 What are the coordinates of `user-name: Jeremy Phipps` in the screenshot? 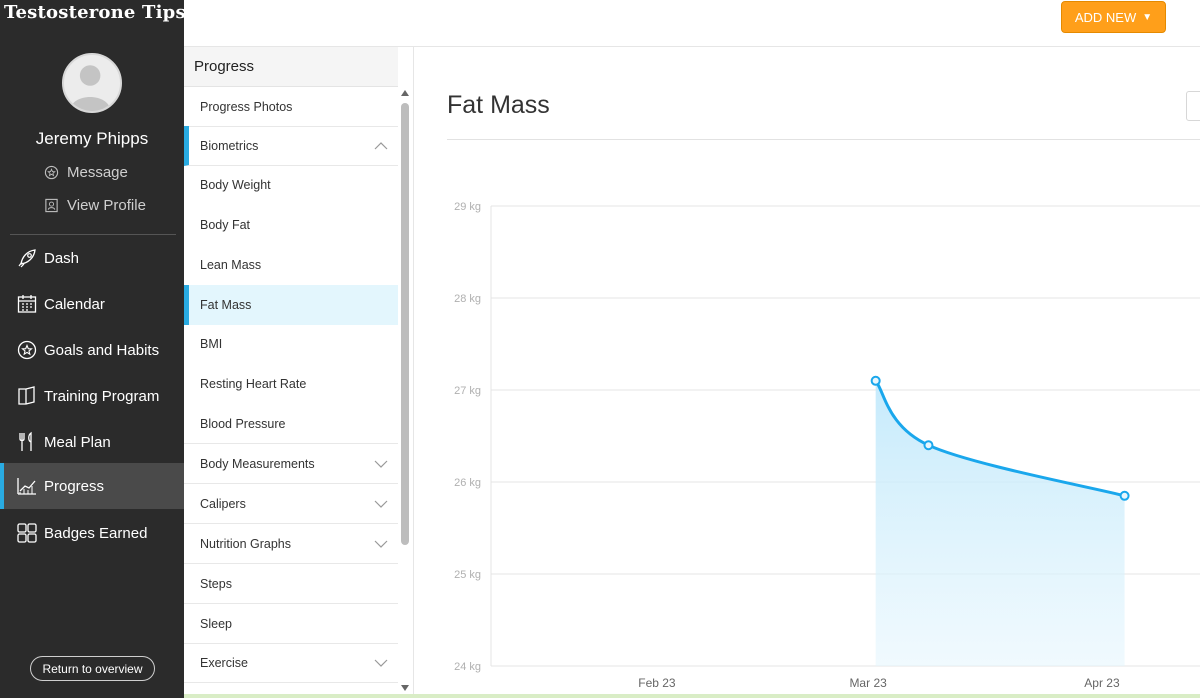 It's located at (92, 138).